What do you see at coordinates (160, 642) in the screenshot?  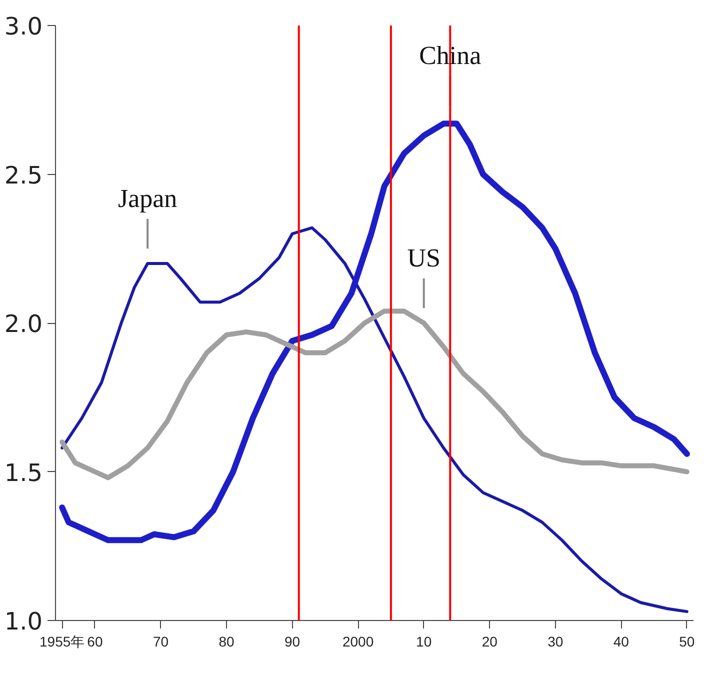 I see `x-tick-label: 70` at bounding box center [160, 642].